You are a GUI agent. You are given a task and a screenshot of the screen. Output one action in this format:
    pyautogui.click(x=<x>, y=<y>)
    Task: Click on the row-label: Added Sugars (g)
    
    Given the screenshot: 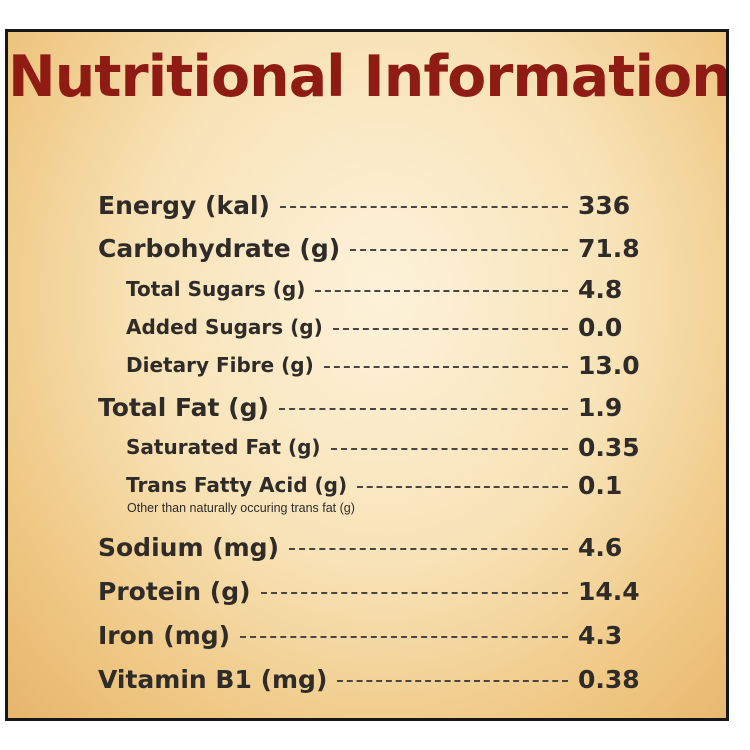 What is the action you would take?
    pyautogui.click(x=224, y=327)
    